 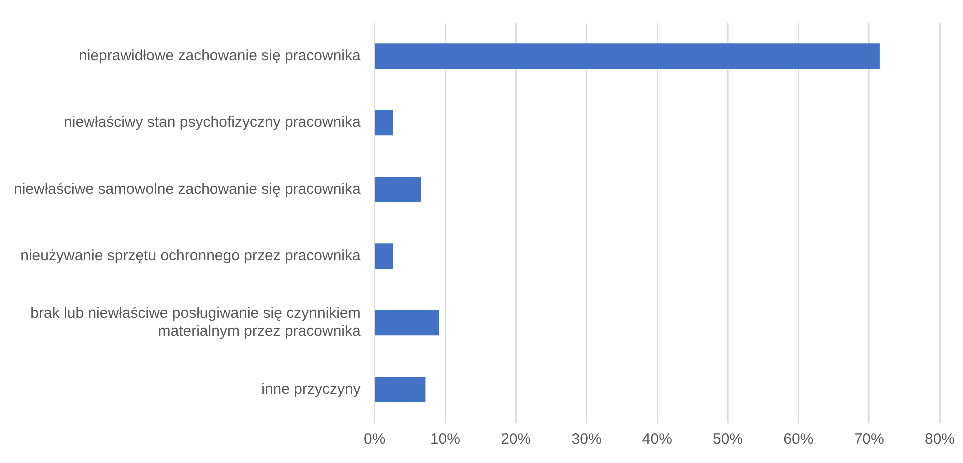 I want to click on y-tick-label: nieprawidłowe zachowanie się pracownika, so click(x=220, y=55).